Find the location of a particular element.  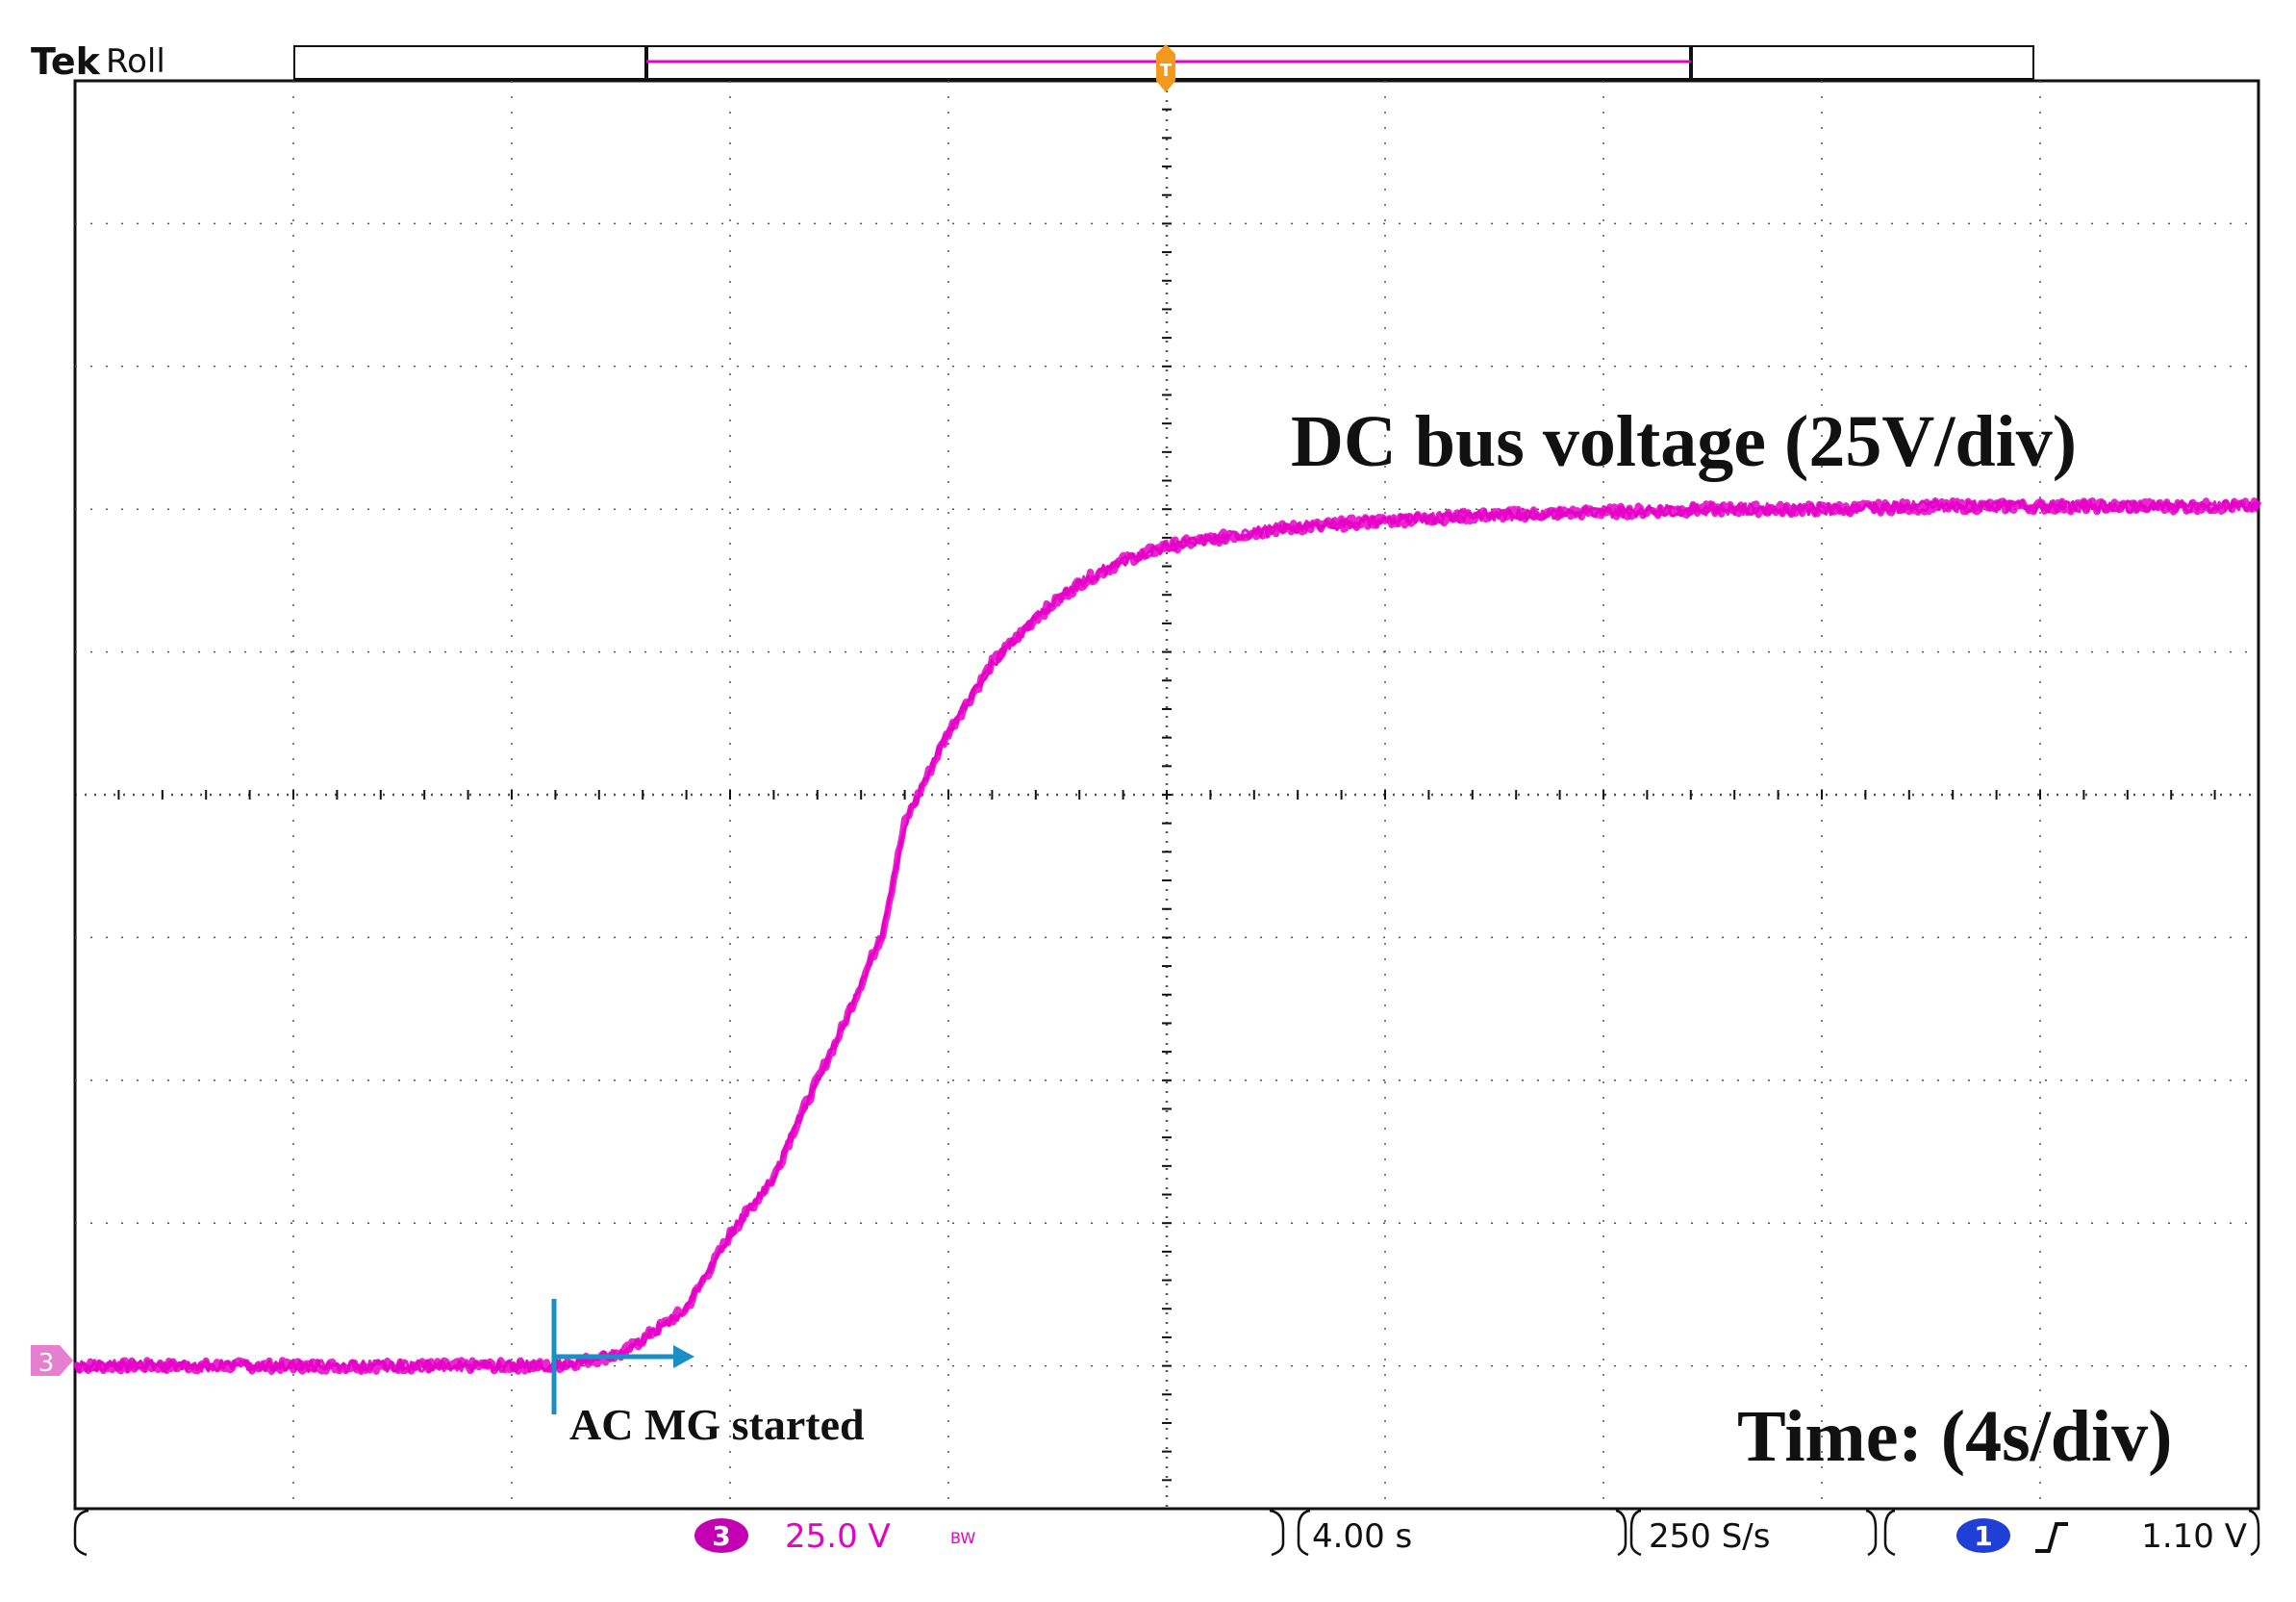

status-bracket-trigger is located at coordinates (2071, 1533).